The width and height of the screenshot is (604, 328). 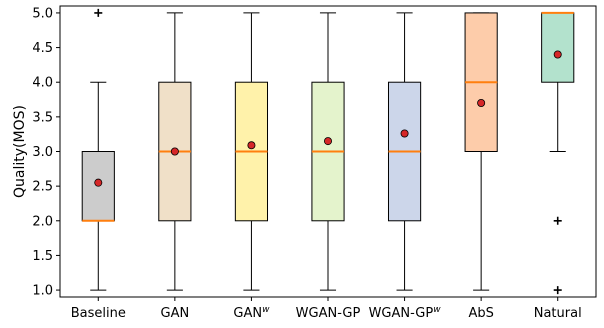 I want to click on x-tick-label: GANw, so click(x=251, y=313).